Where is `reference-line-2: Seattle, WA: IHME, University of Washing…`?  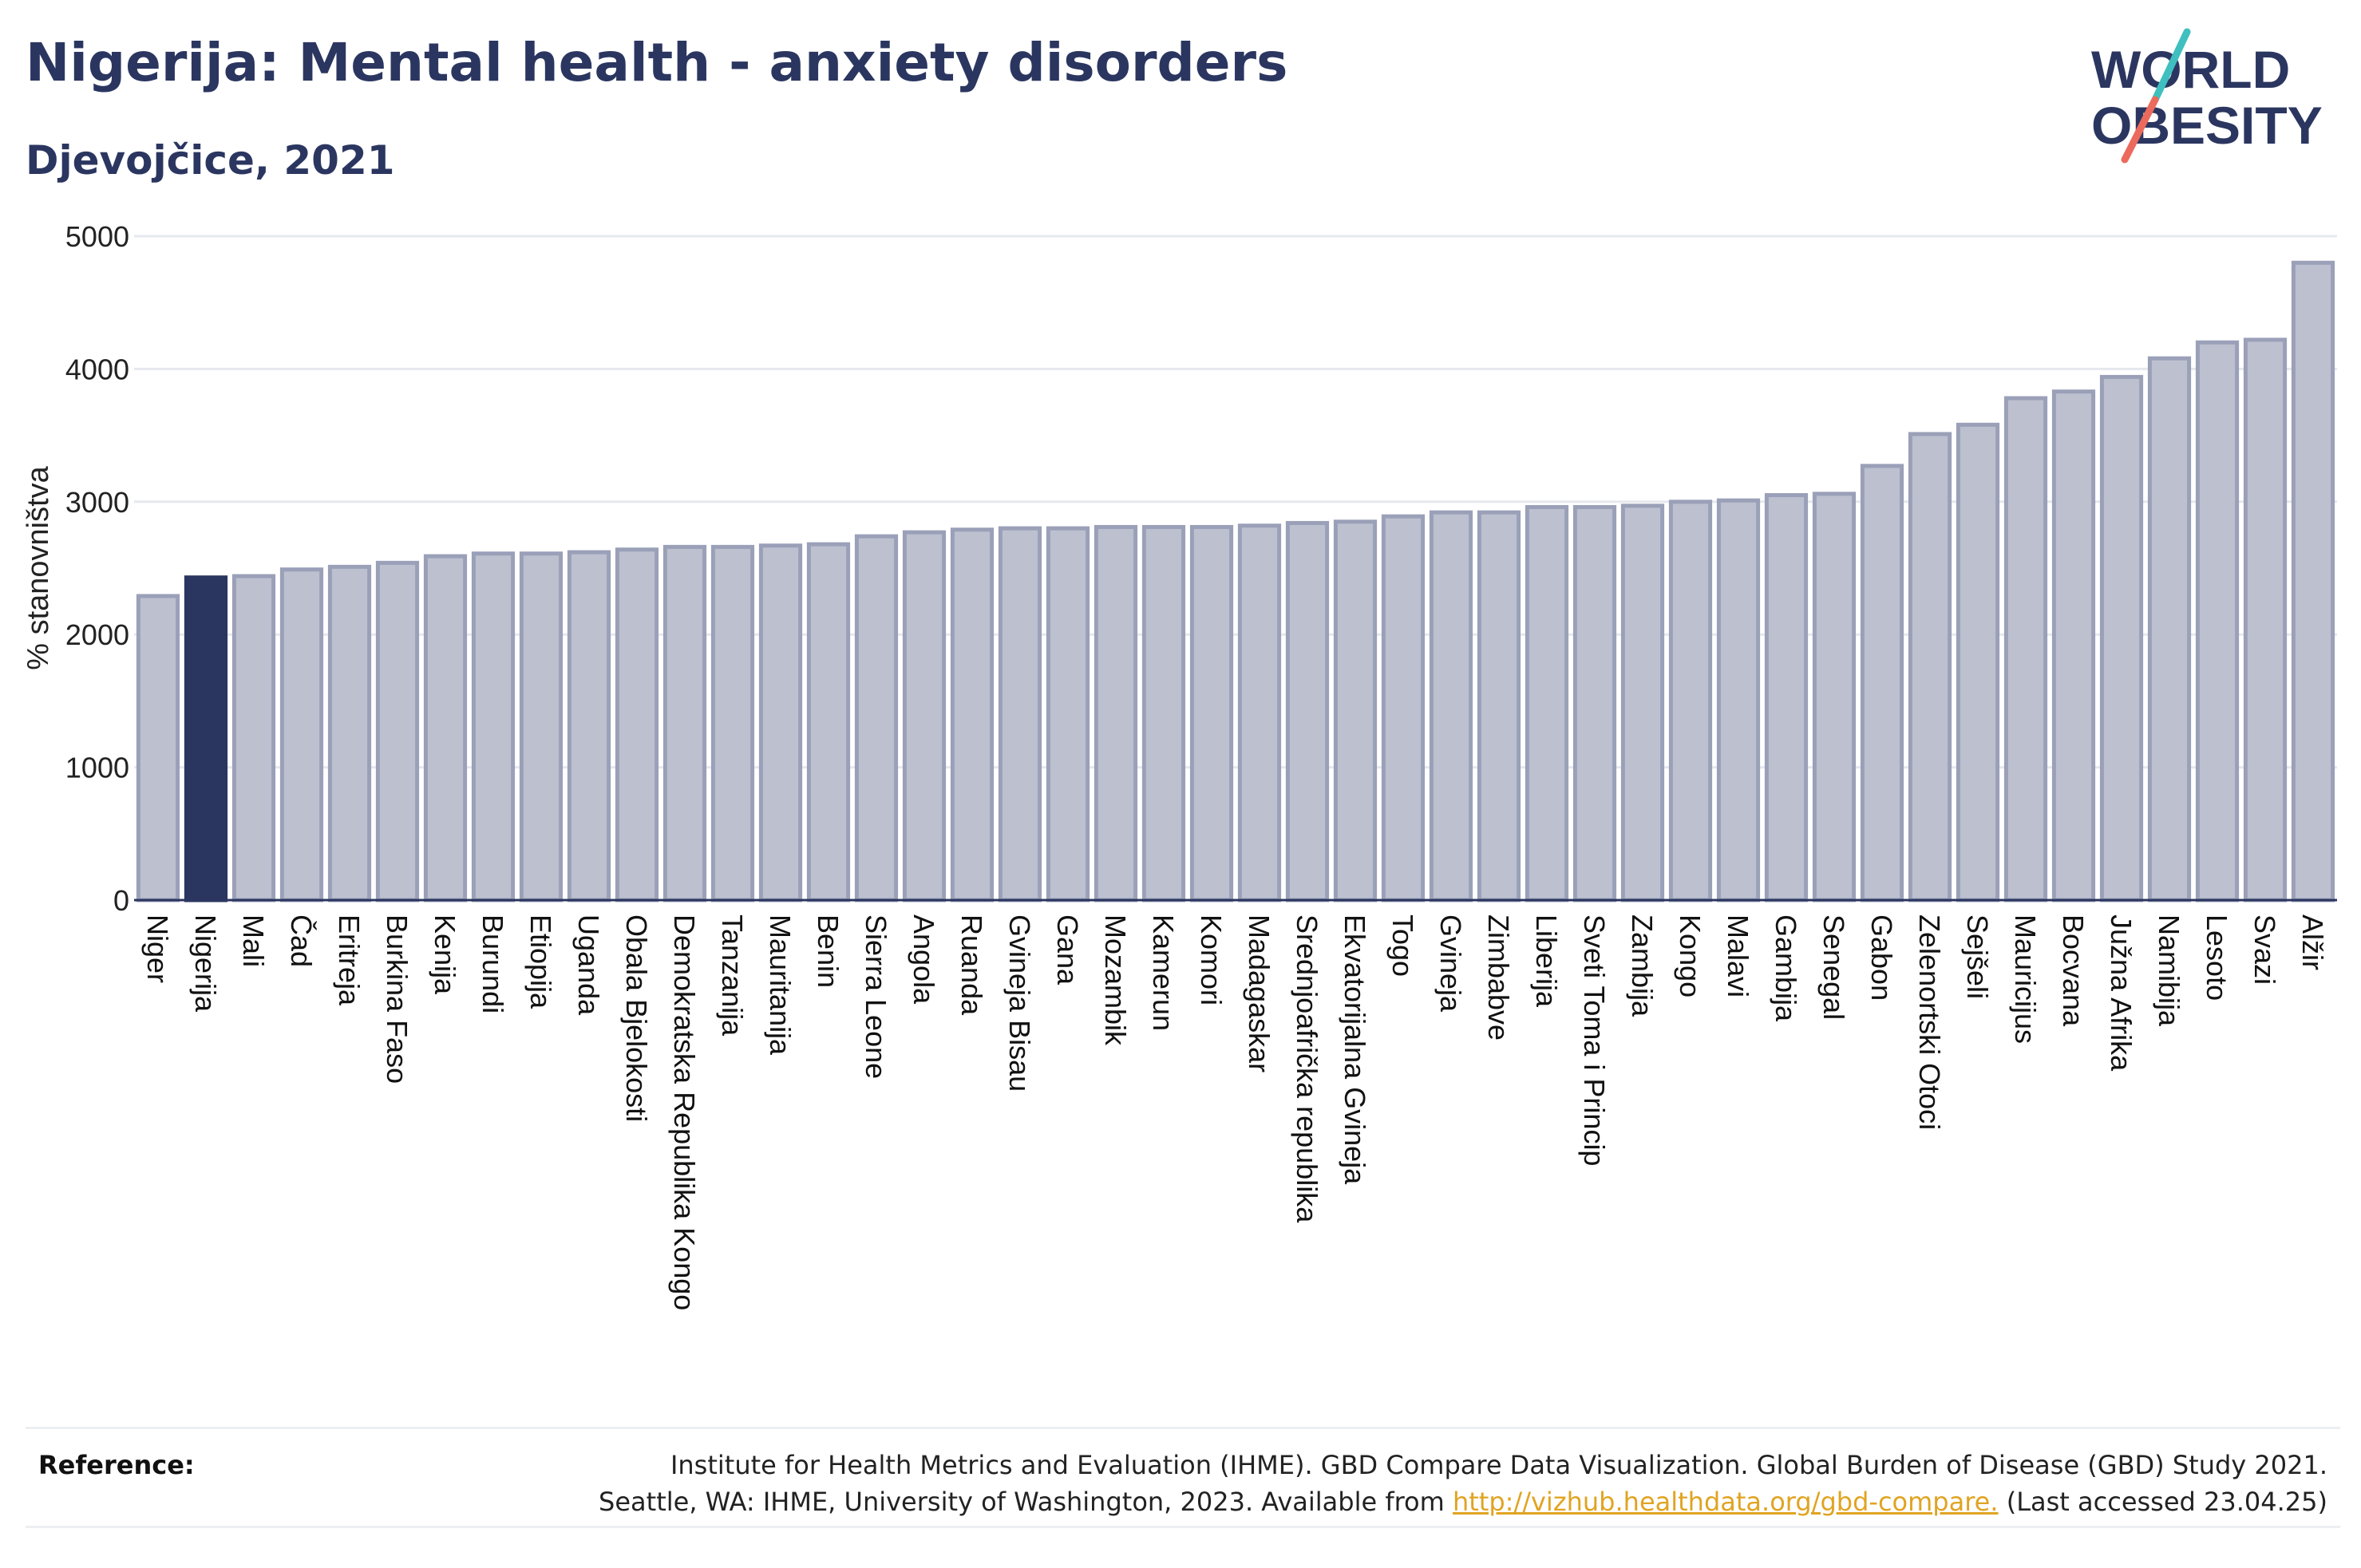
reference-line-2: Seattle, WA: IHME, University of Washing… is located at coordinates (1463, 1501).